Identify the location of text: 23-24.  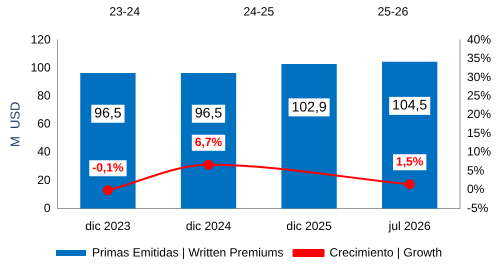
(124, 11).